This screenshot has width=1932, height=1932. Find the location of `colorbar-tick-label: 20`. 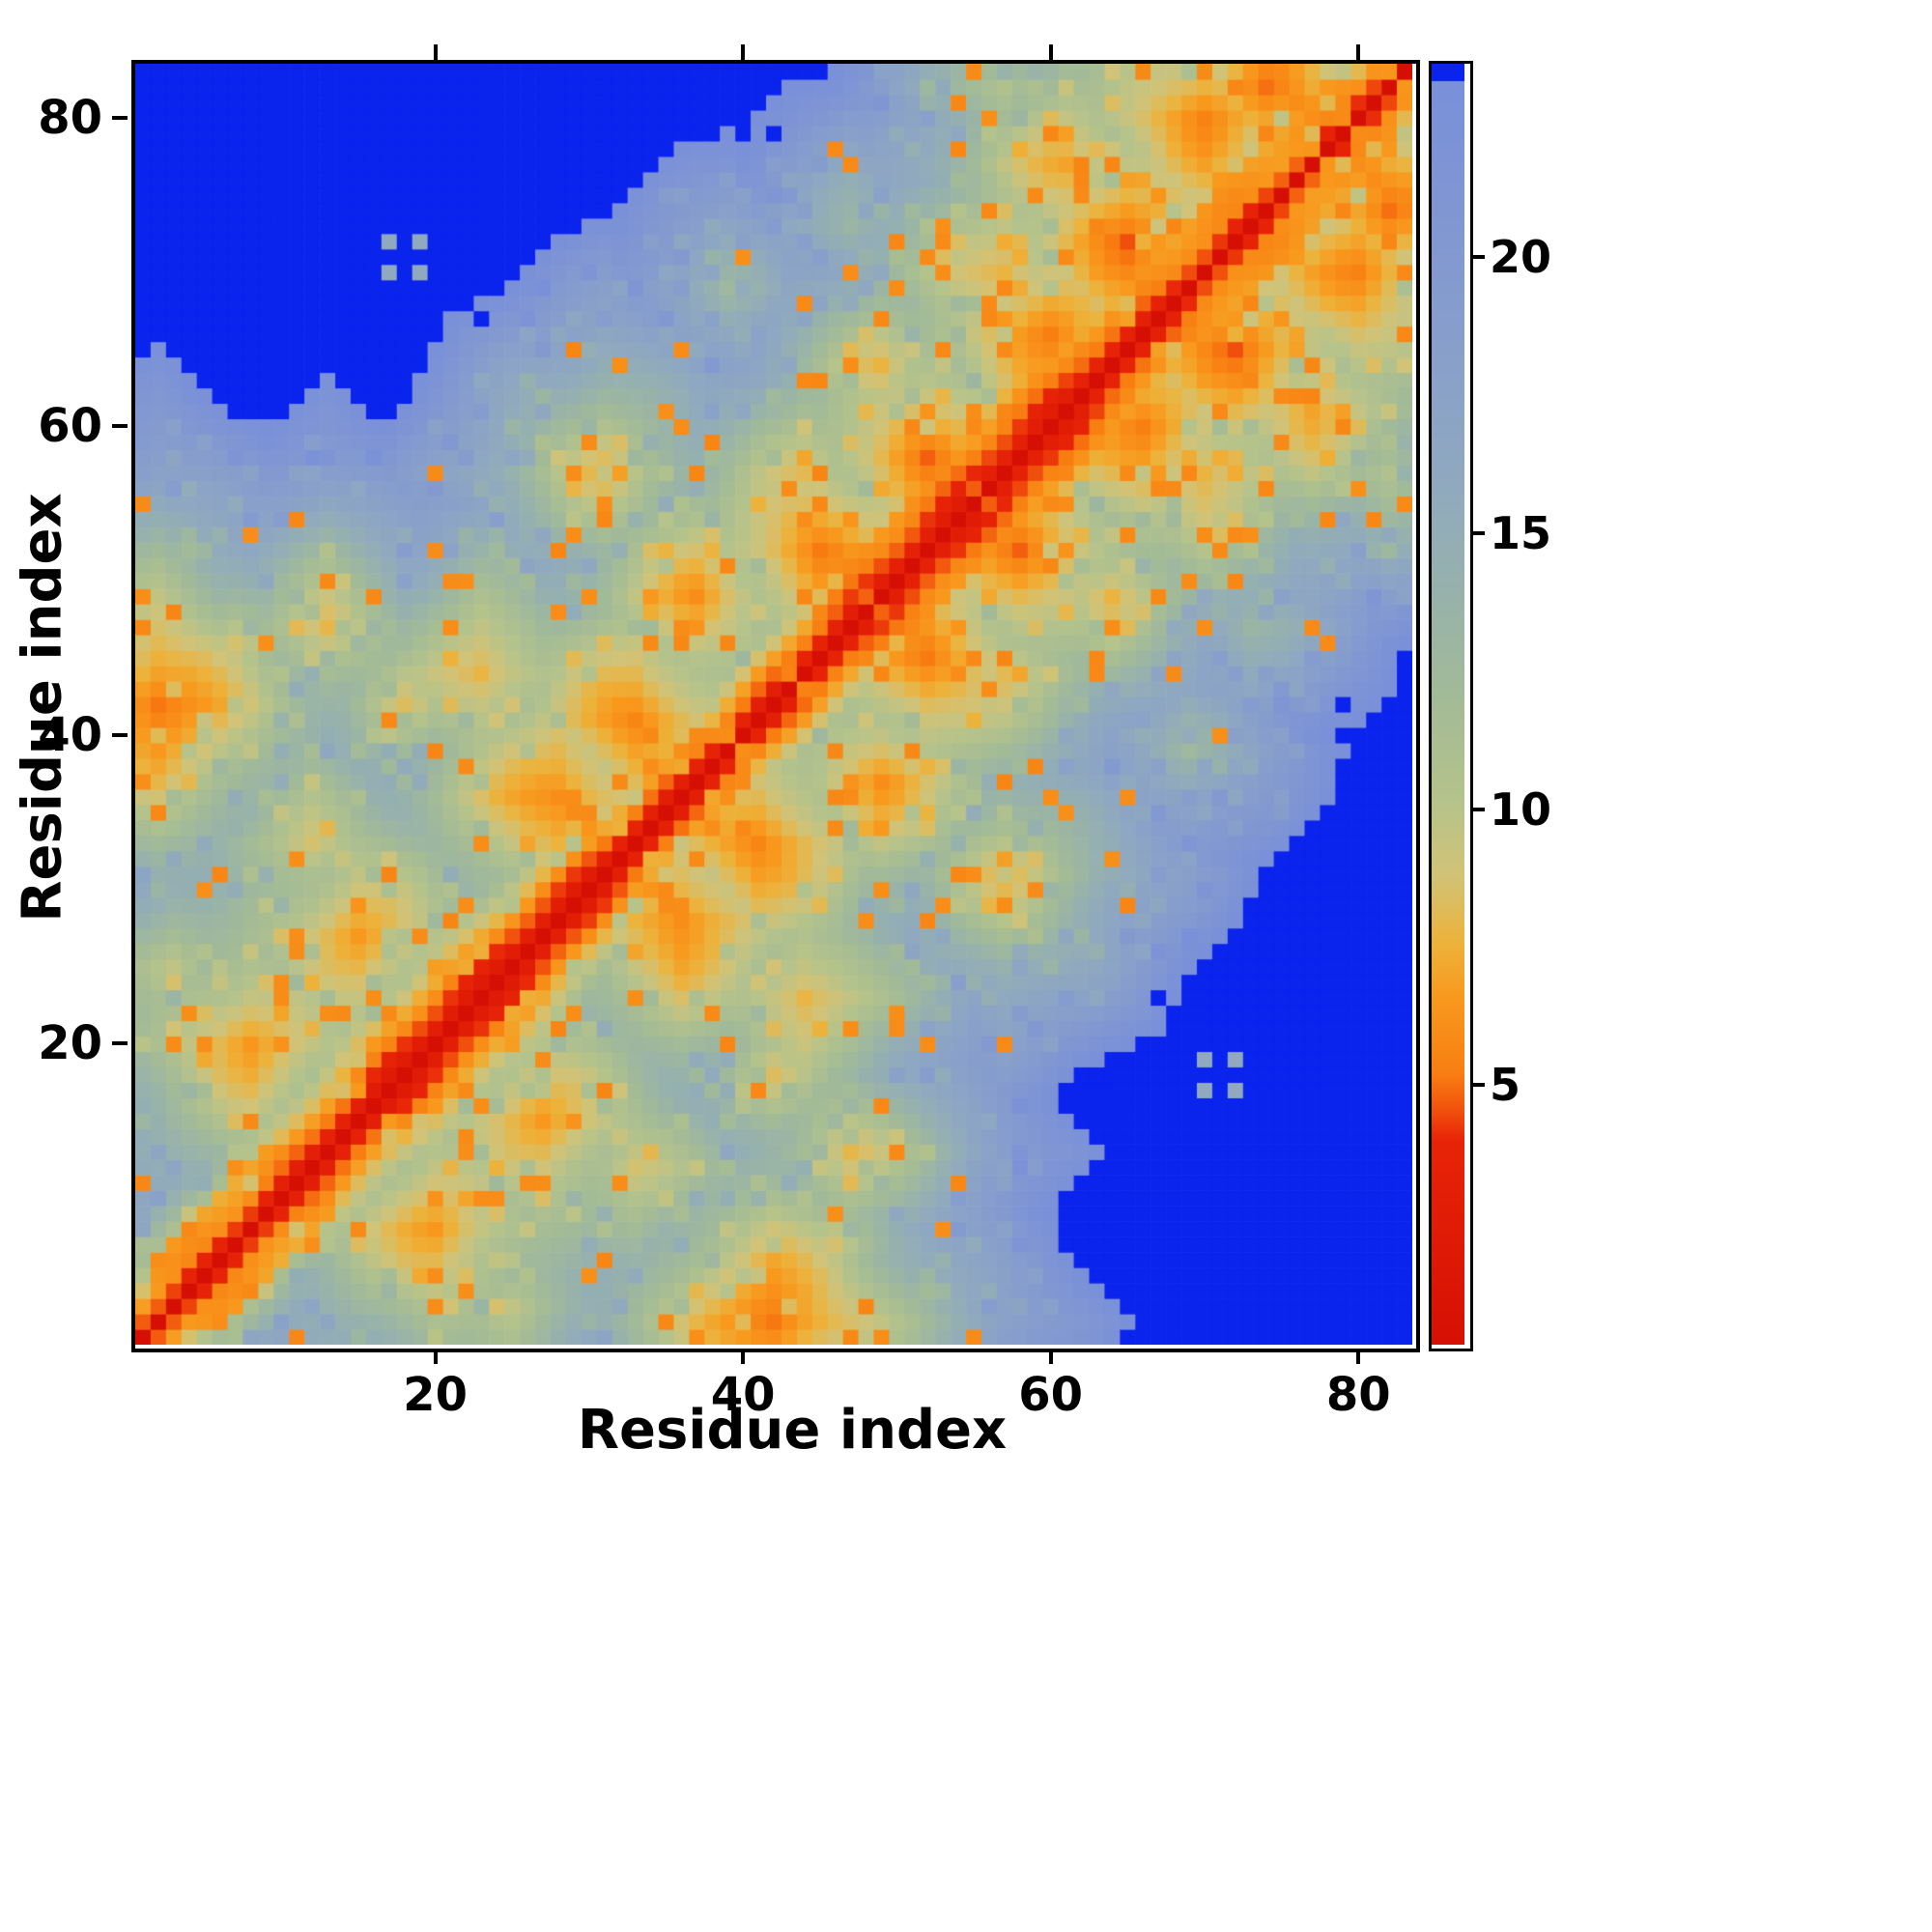

colorbar-tick-label: 20 is located at coordinates (1521, 257).